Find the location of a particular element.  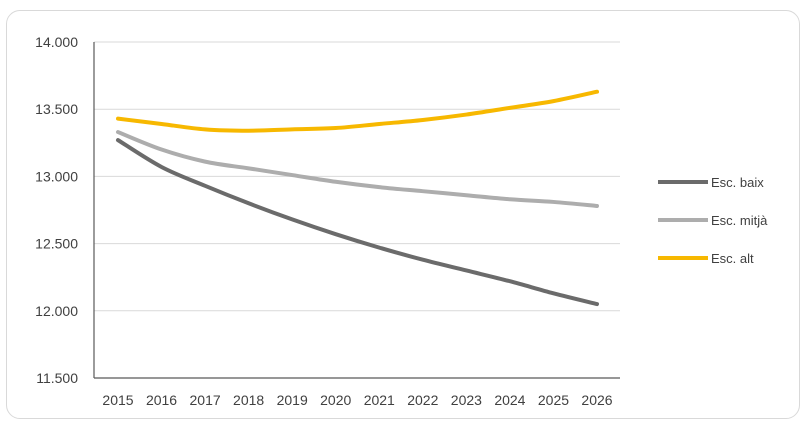

legend-label: Esc. mitjà is located at coordinates (739, 220).